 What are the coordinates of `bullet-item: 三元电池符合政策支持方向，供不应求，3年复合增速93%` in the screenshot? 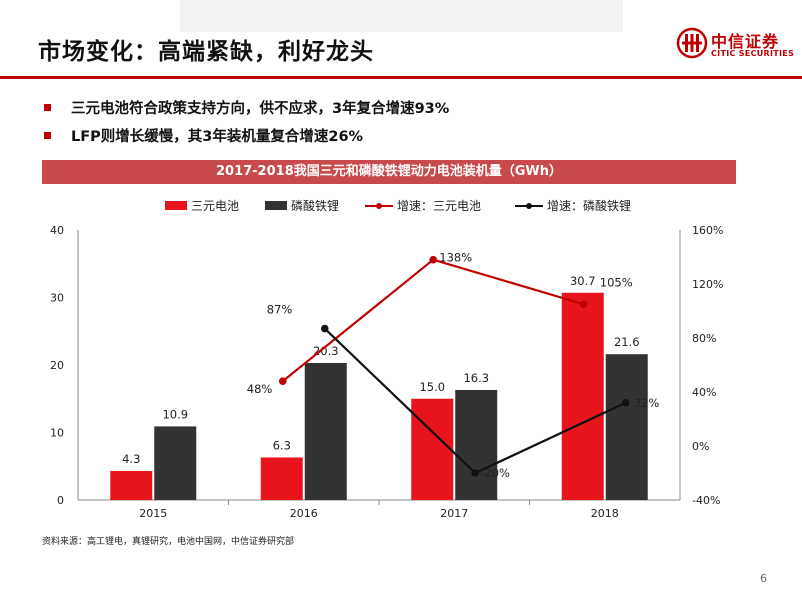 It's located at (246, 107).